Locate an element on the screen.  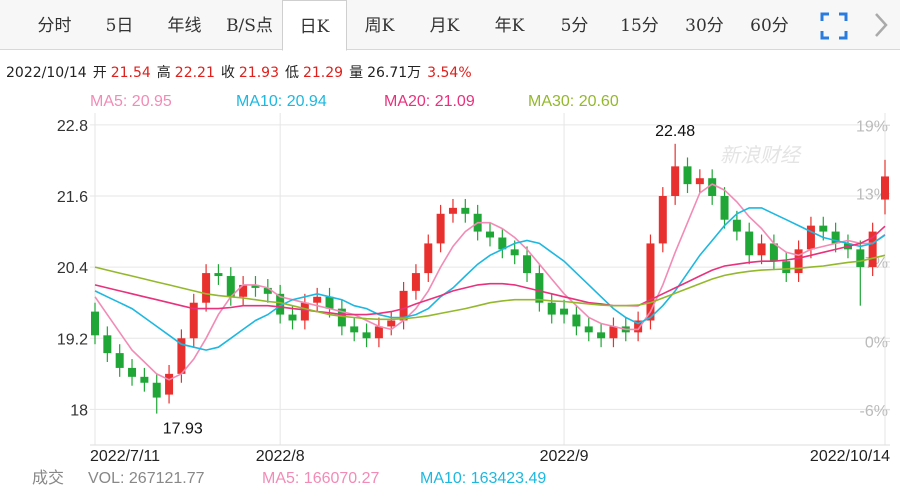
legend-entry: MA20: 21.09 is located at coordinates (429, 101).